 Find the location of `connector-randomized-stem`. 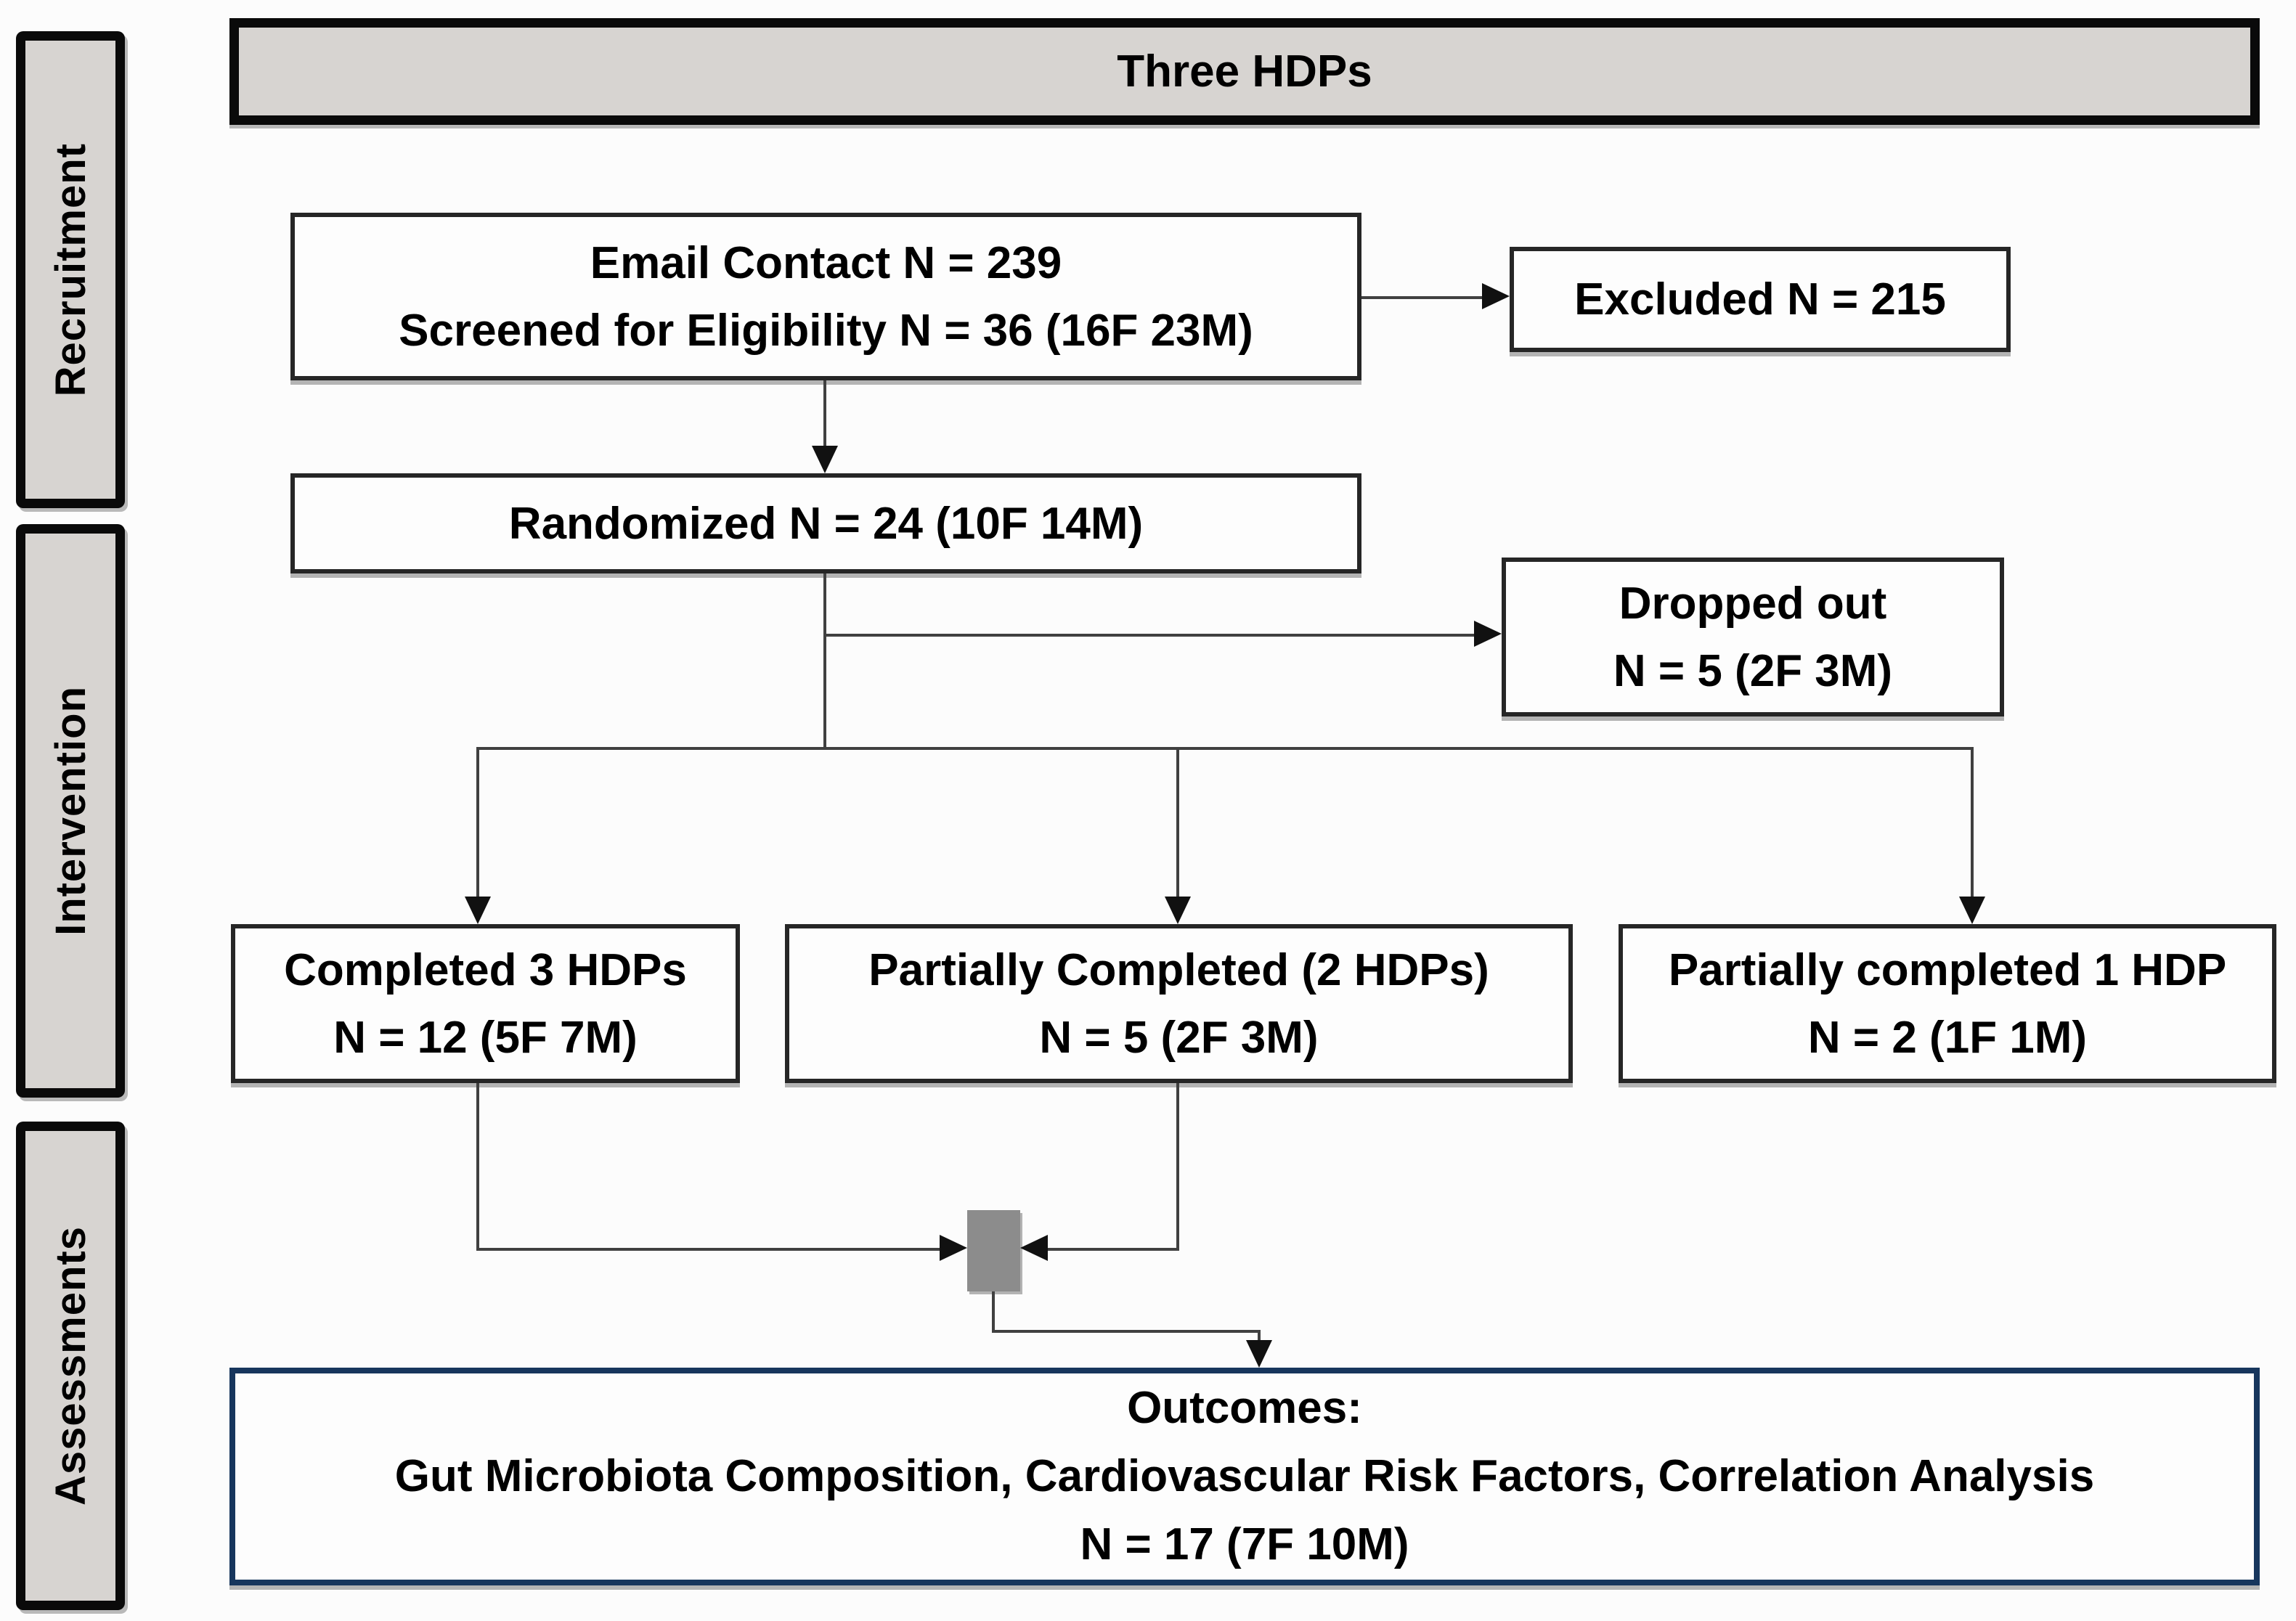

connector-randomized-stem is located at coordinates (824, 661).